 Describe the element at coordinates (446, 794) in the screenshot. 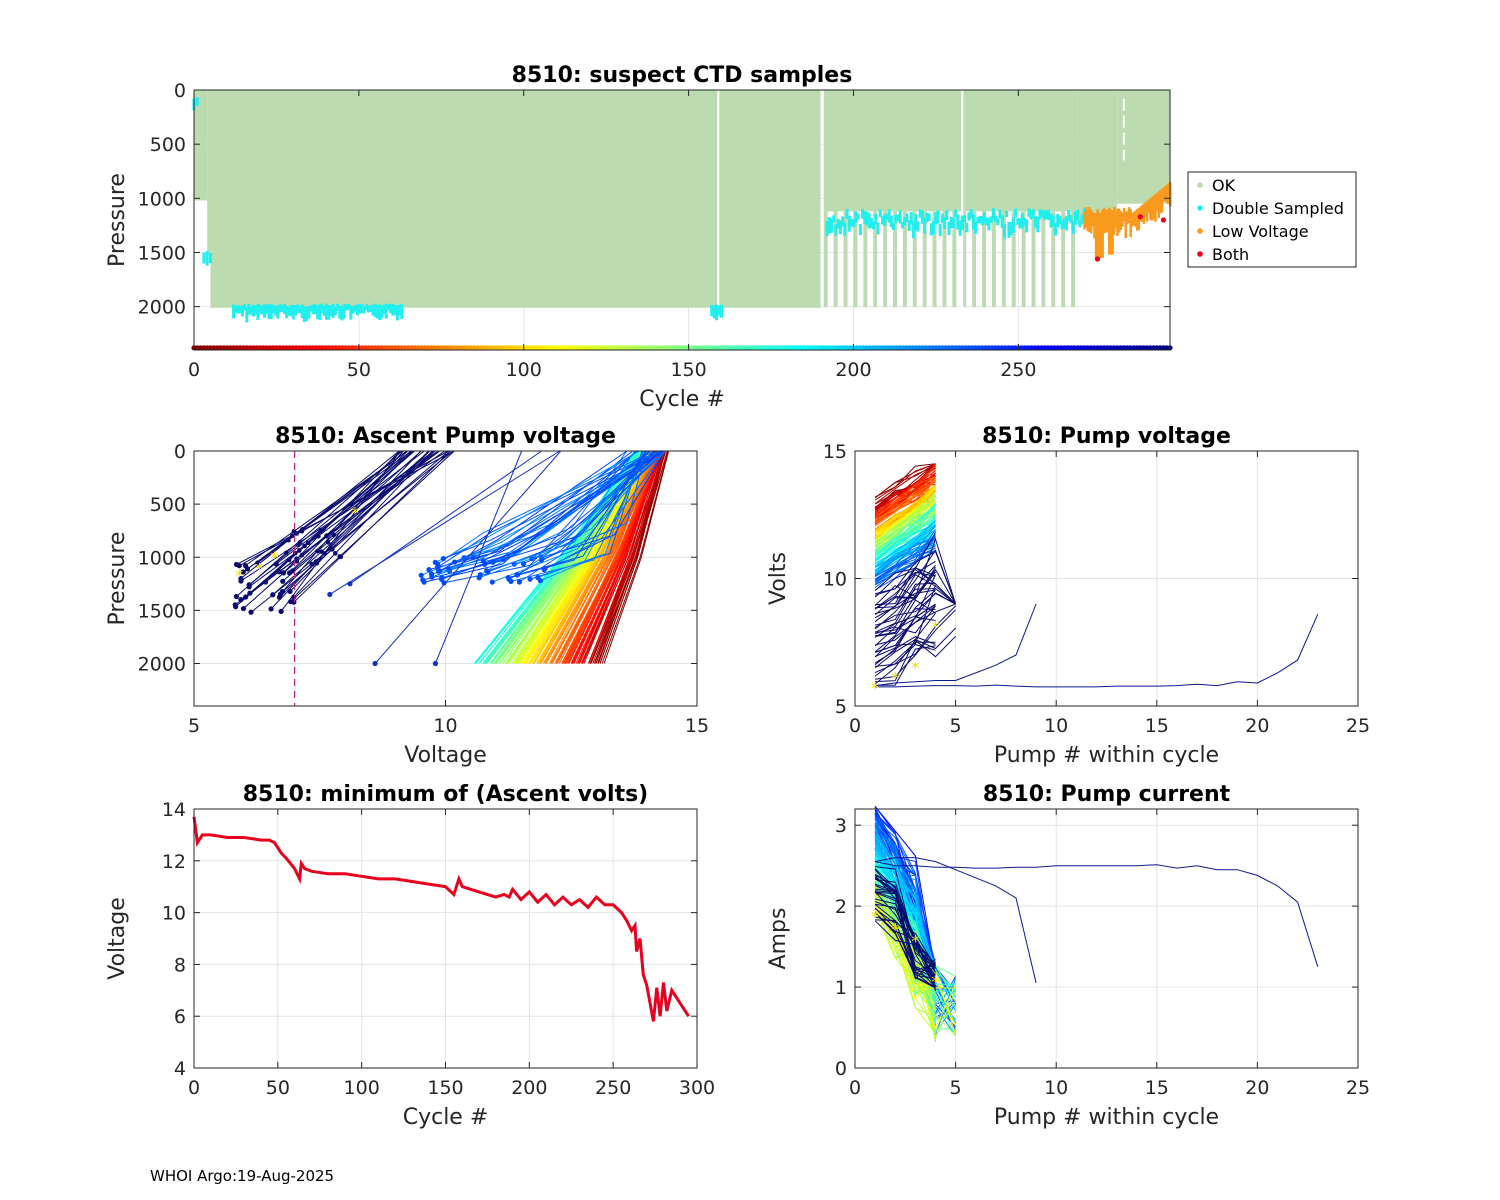

I see `chart-title: 8510: minimum of (Ascent volts)` at that location.